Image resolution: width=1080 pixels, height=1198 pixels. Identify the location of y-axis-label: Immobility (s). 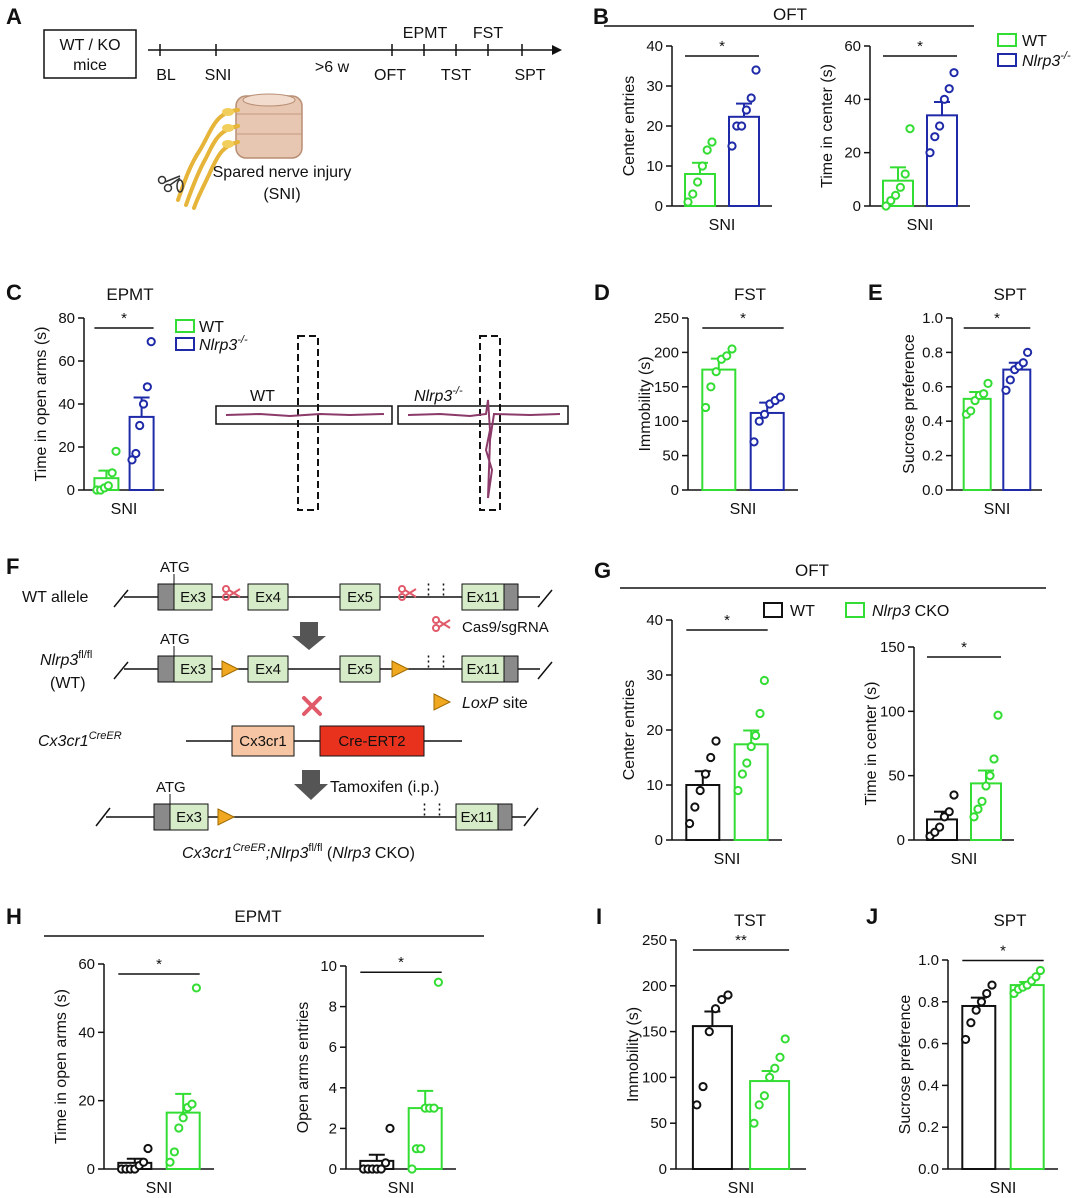
(633, 1054).